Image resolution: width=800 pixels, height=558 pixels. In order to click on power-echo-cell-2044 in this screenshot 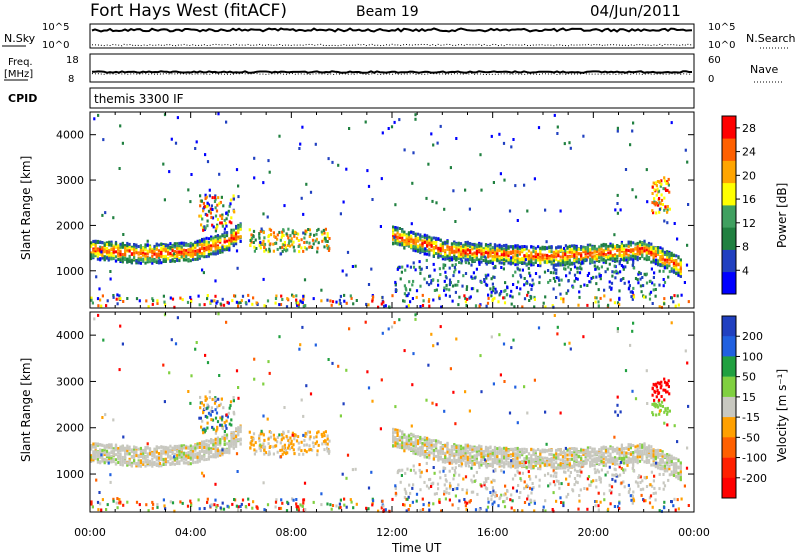, I will do `click(660, 258)`.